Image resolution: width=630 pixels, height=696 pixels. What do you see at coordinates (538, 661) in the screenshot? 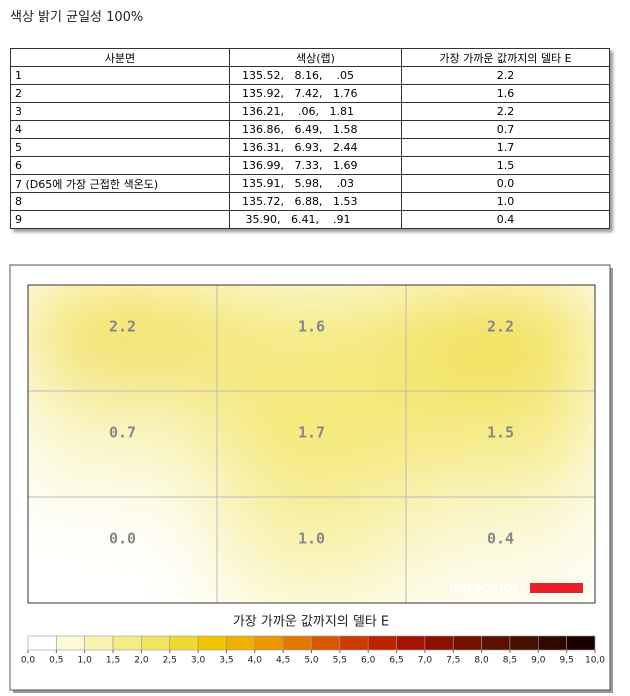
I see `colorbar-tick-label: 9,0` at bounding box center [538, 661].